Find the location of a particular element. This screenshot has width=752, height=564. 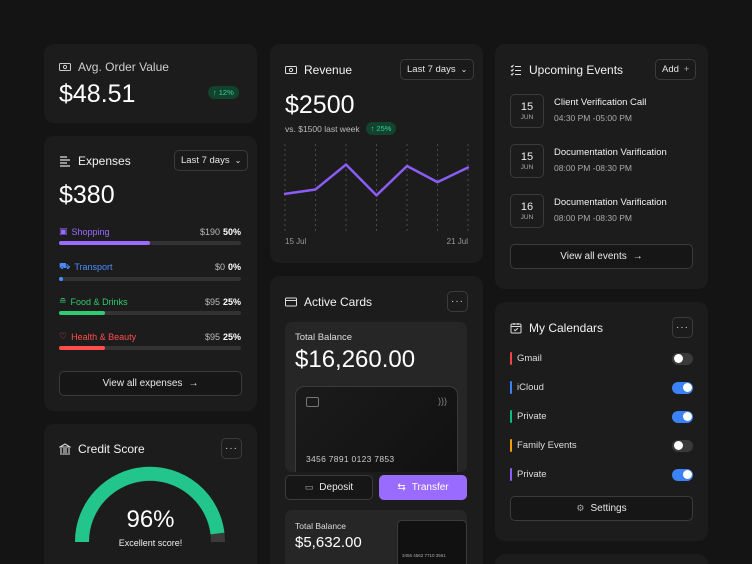

expenses-period-select: Last 7 days ⌄ is located at coordinates (211, 160).